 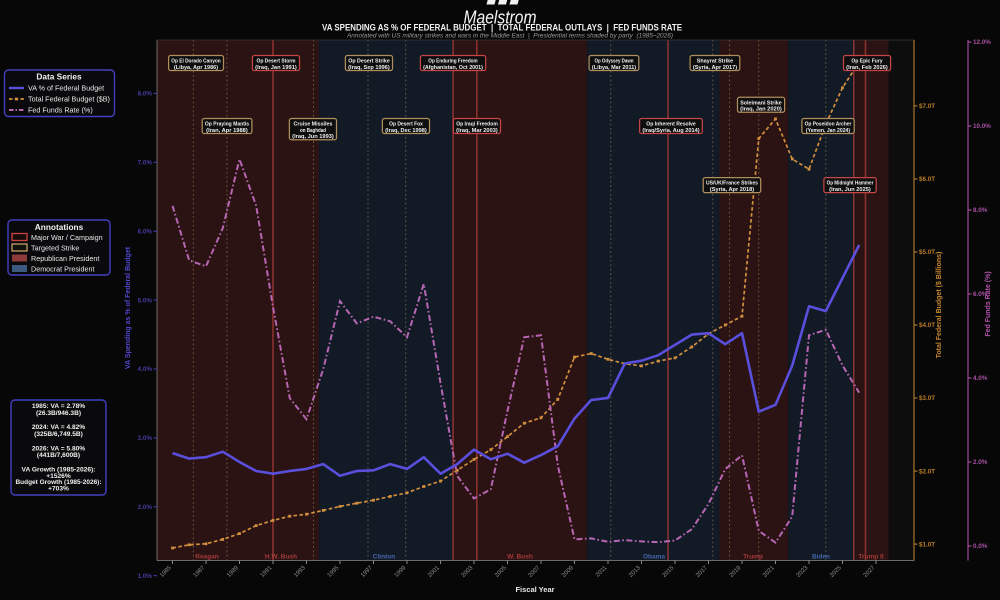 What do you see at coordinates (670, 131) in the screenshot?
I see `svg-text: (Iraq/Syria, Aug 2014)` at bounding box center [670, 131].